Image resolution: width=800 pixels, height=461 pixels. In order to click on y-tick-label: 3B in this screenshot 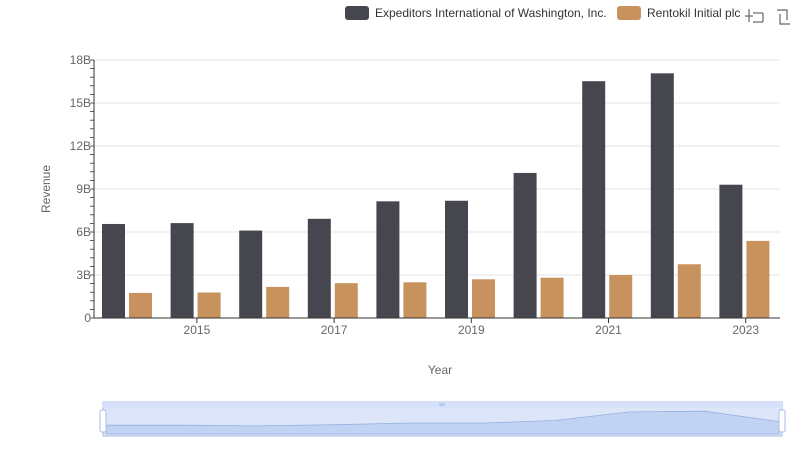, I will do `click(83, 275)`.